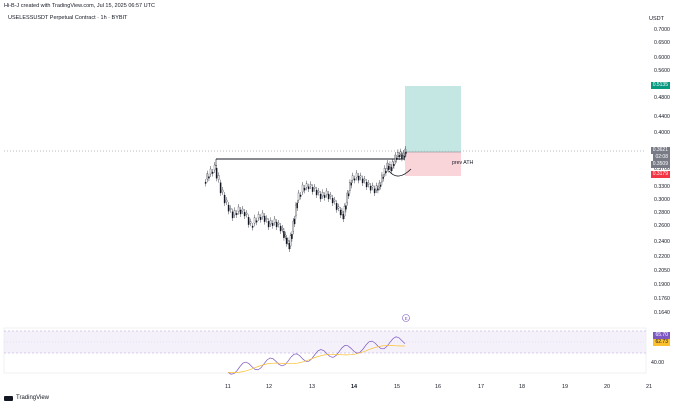 Image resolution: width=680 pixels, height=406 pixels. I want to click on currency-label: USDT, so click(656, 19).